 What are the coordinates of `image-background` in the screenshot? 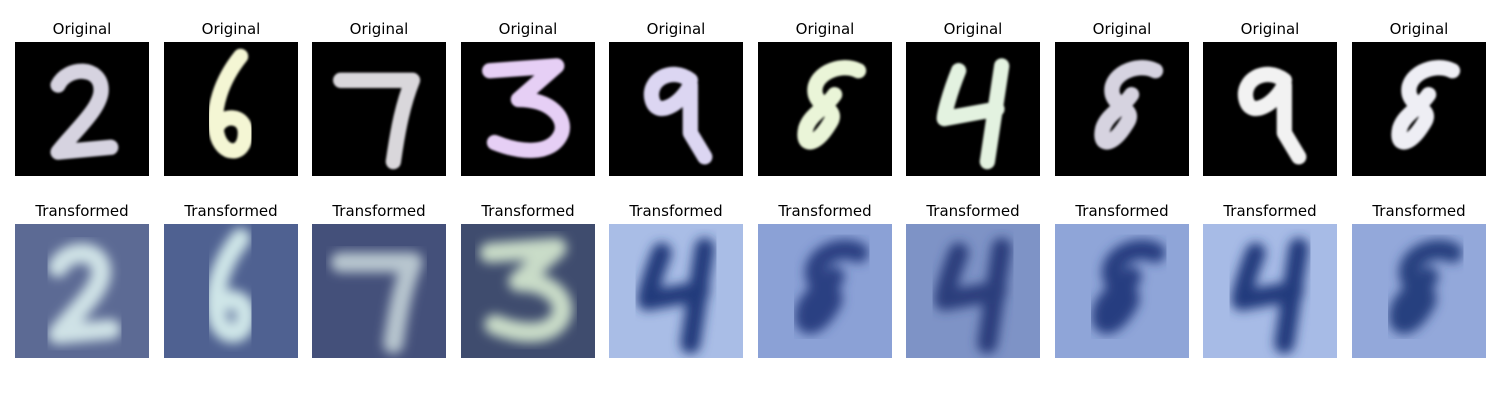 It's located at (379, 291).